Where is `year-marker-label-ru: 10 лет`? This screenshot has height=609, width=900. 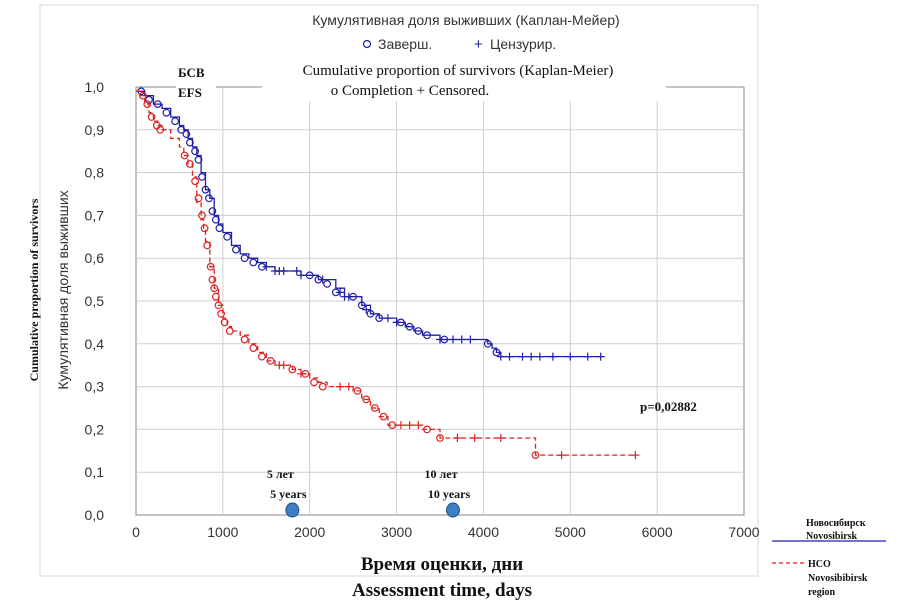
year-marker-label-ru: 10 лет is located at coordinates (441, 474).